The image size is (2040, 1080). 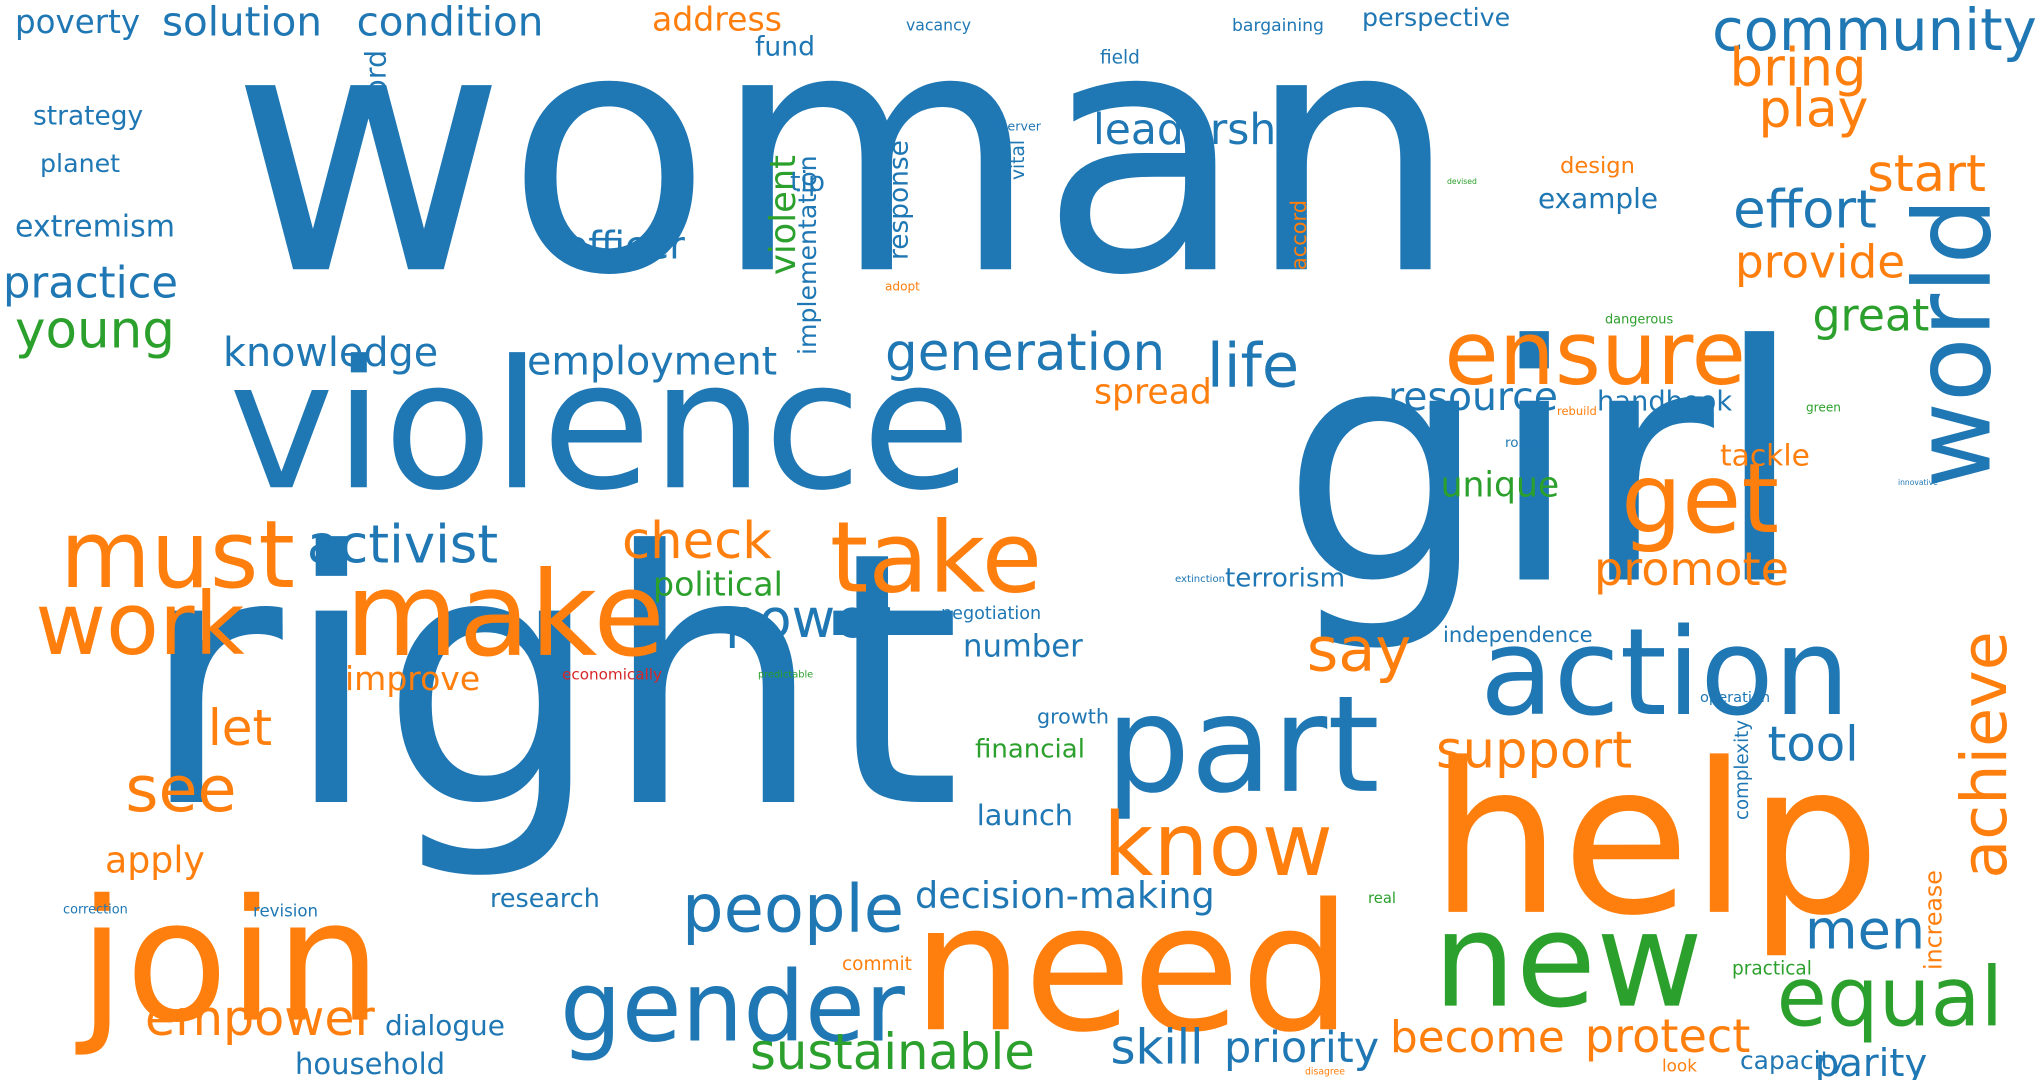 I want to click on word-observer: observer, so click(x=1013, y=126).